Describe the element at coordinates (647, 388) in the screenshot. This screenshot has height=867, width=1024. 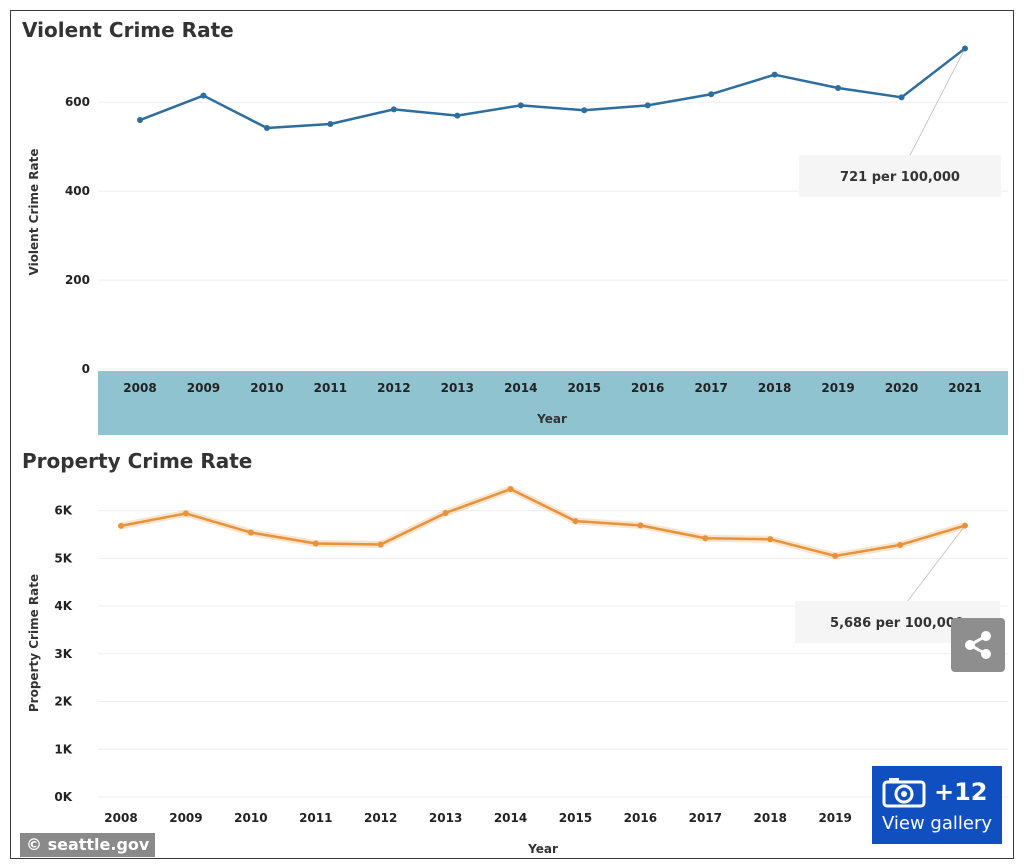
I see `violent-x-tick-label: 2016` at that location.